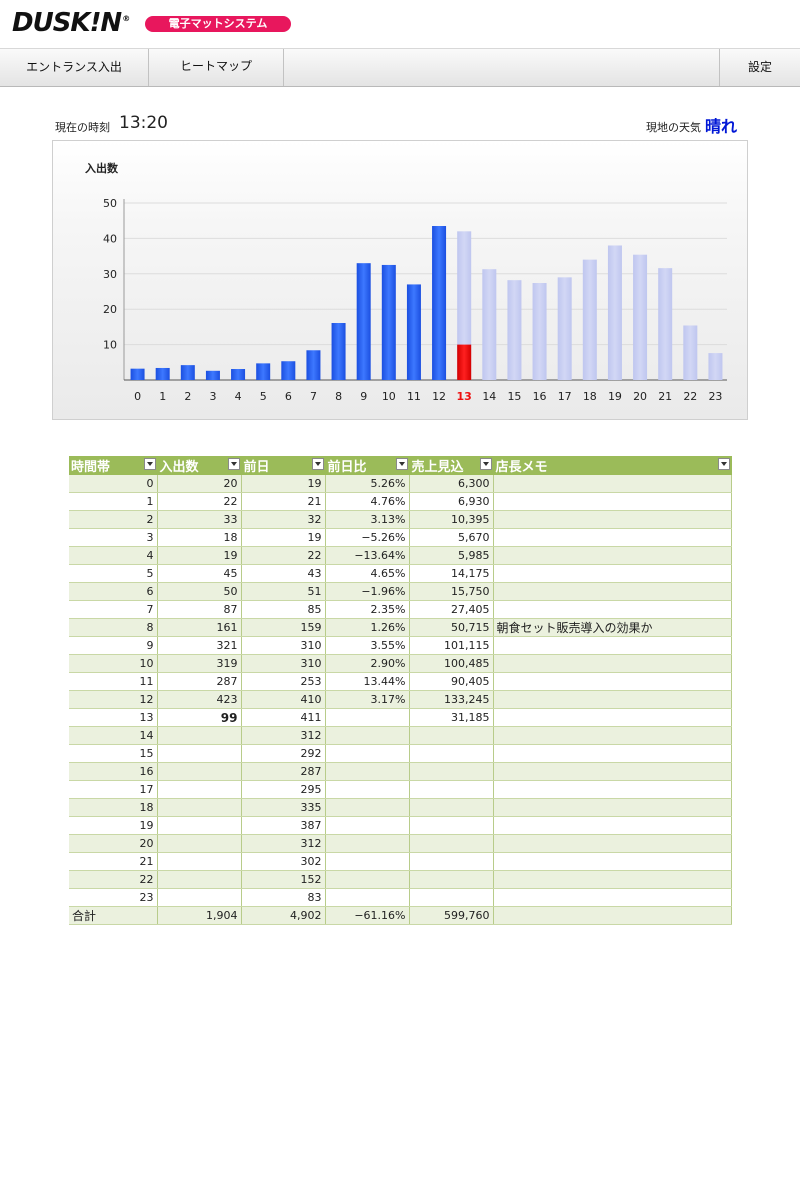 The image size is (800, 1200). Describe the element at coordinates (113, 627) in the screenshot. I see `table-cell: 8` at that location.